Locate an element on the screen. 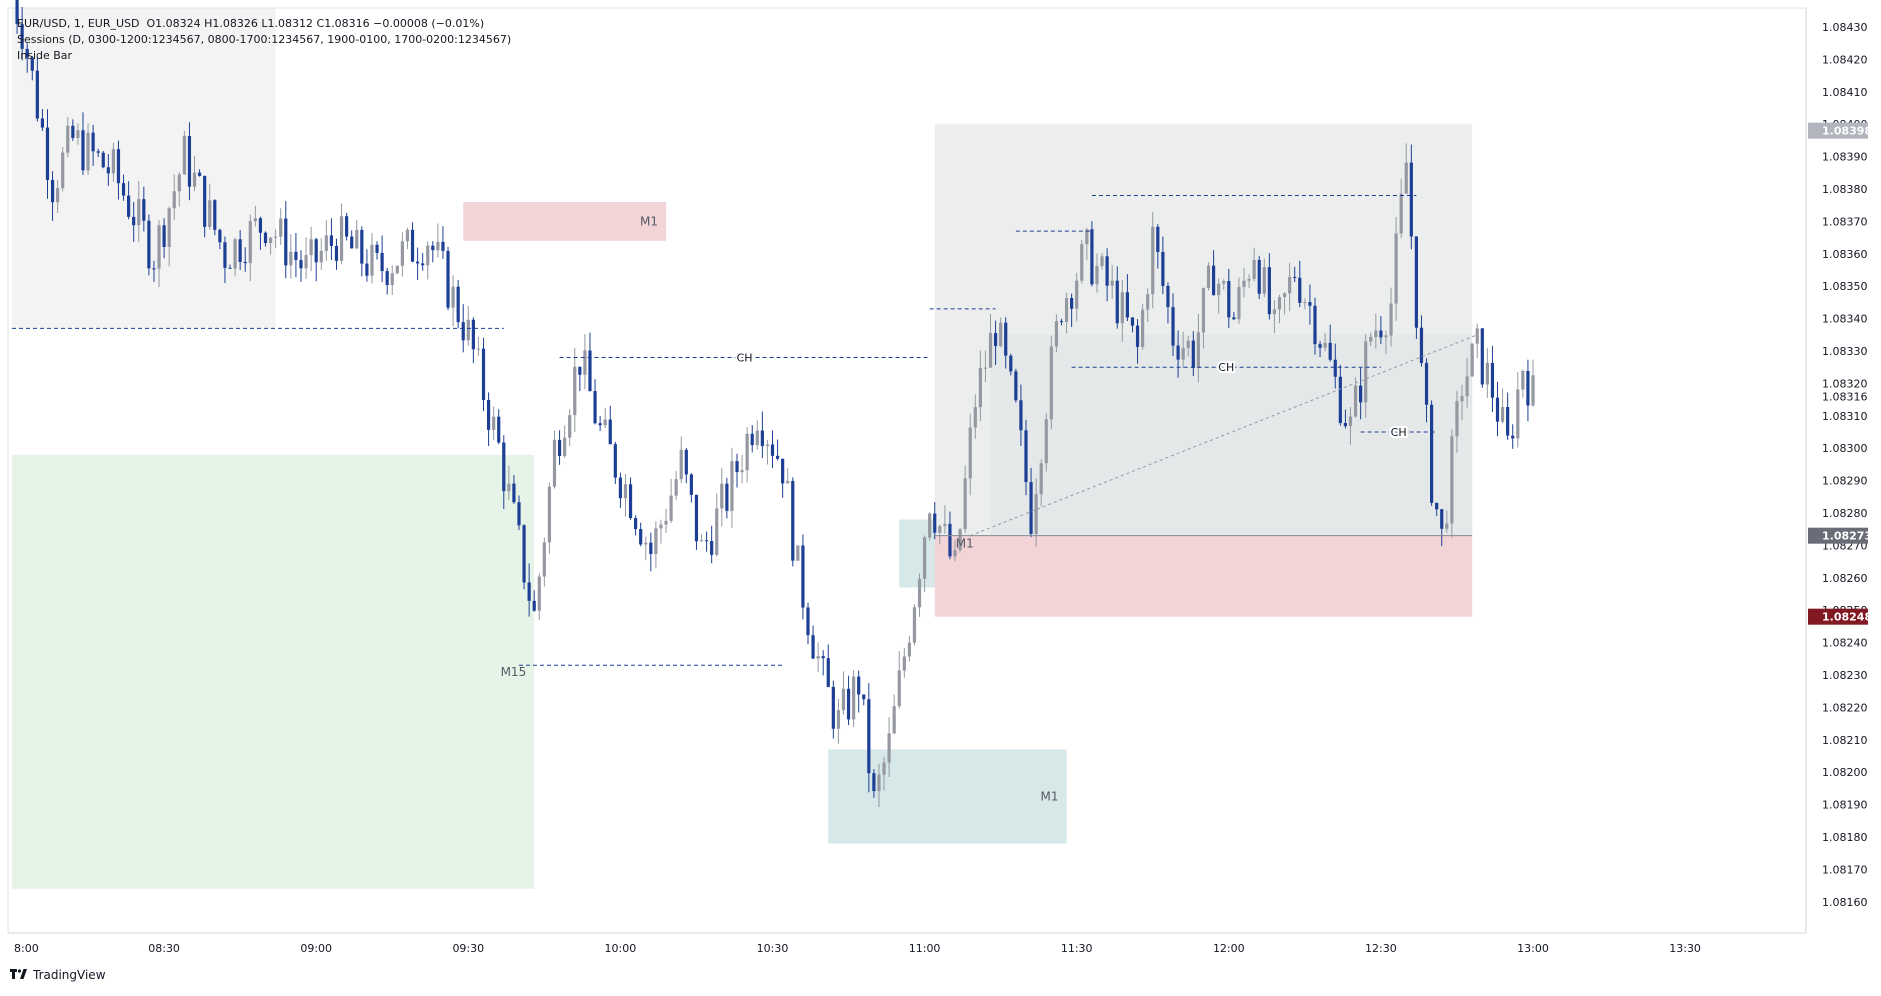 This screenshot has width=1881, height=996. price-tick-label: 1.08180 is located at coordinates (1845, 837).